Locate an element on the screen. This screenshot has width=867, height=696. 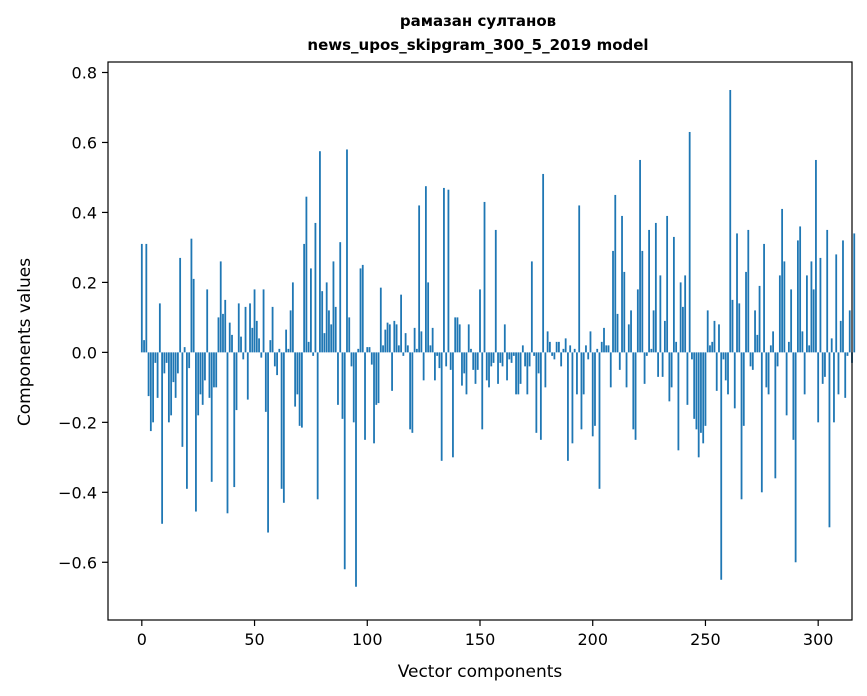
chart-subtitle: news_upos_skipgram_300_5_2019 model is located at coordinates (477, 45).